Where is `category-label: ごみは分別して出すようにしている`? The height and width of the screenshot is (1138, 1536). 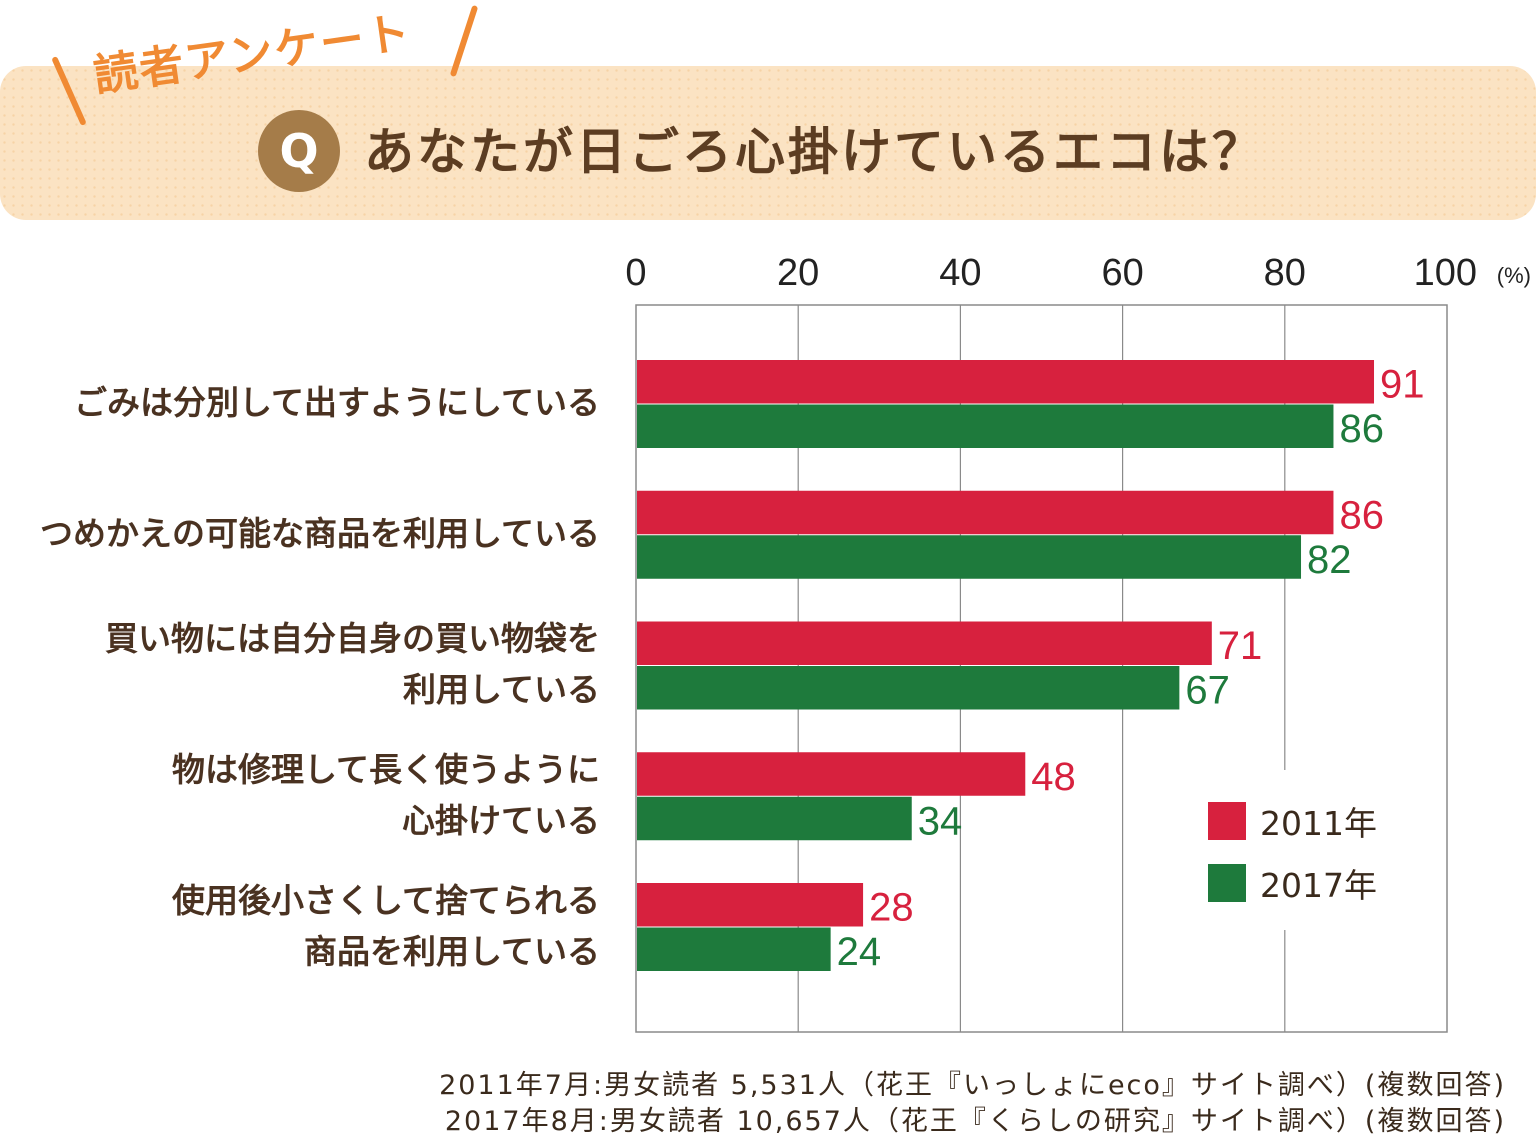
category-label: ごみは分別して出すようにしている is located at coordinates (336, 402).